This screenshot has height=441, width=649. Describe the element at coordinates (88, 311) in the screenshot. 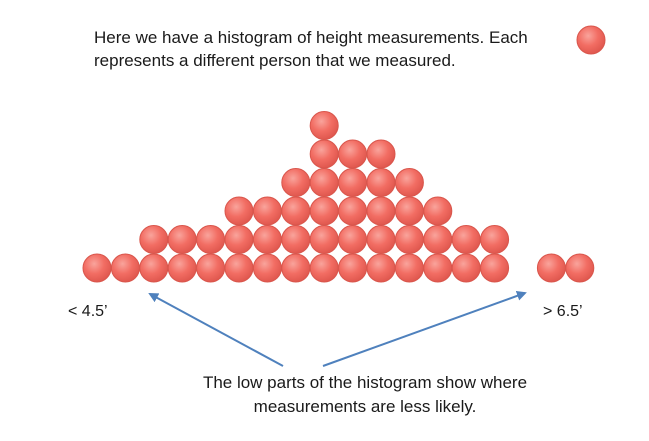

I see `left-axis-label: < 4.5’` at that location.